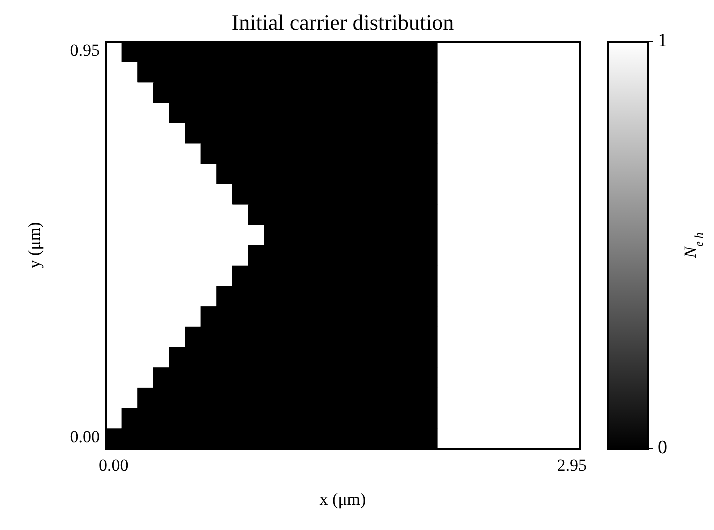 This screenshot has width=714, height=530. What do you see at coordinates (663, 41) in the screenshot?
I see `color-bar-label: 1` at bounding box center [663, 41].